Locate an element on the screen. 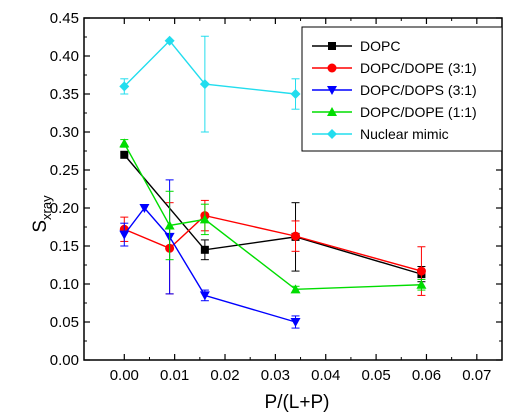  y-axis-label-main: S is located at coordinates (40, 226).